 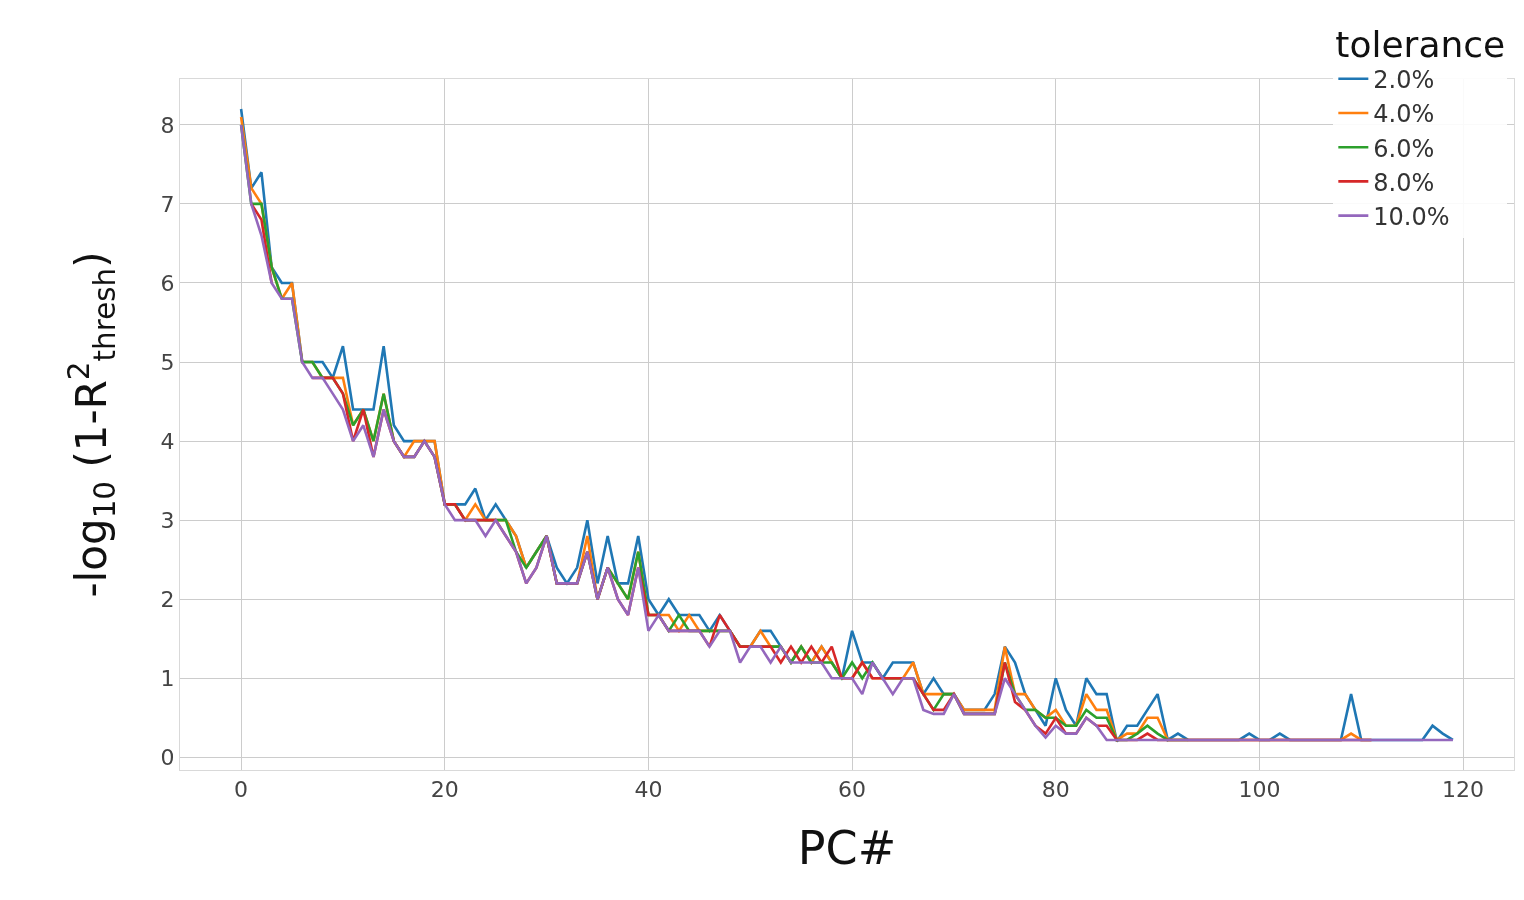 What do you see at coordinates (852, 790) in the screenshot?
I see `x-tick-label: 60` at bounding box center [852, 790].